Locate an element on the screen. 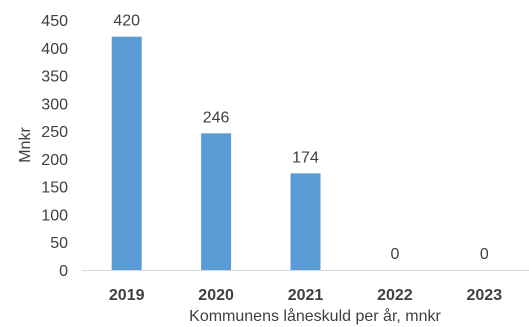 The height and width of the screenshot is (327, 529). x-axis-categories: 2019 2020 2021 2022 2023 is located at coordinates (305, 295).